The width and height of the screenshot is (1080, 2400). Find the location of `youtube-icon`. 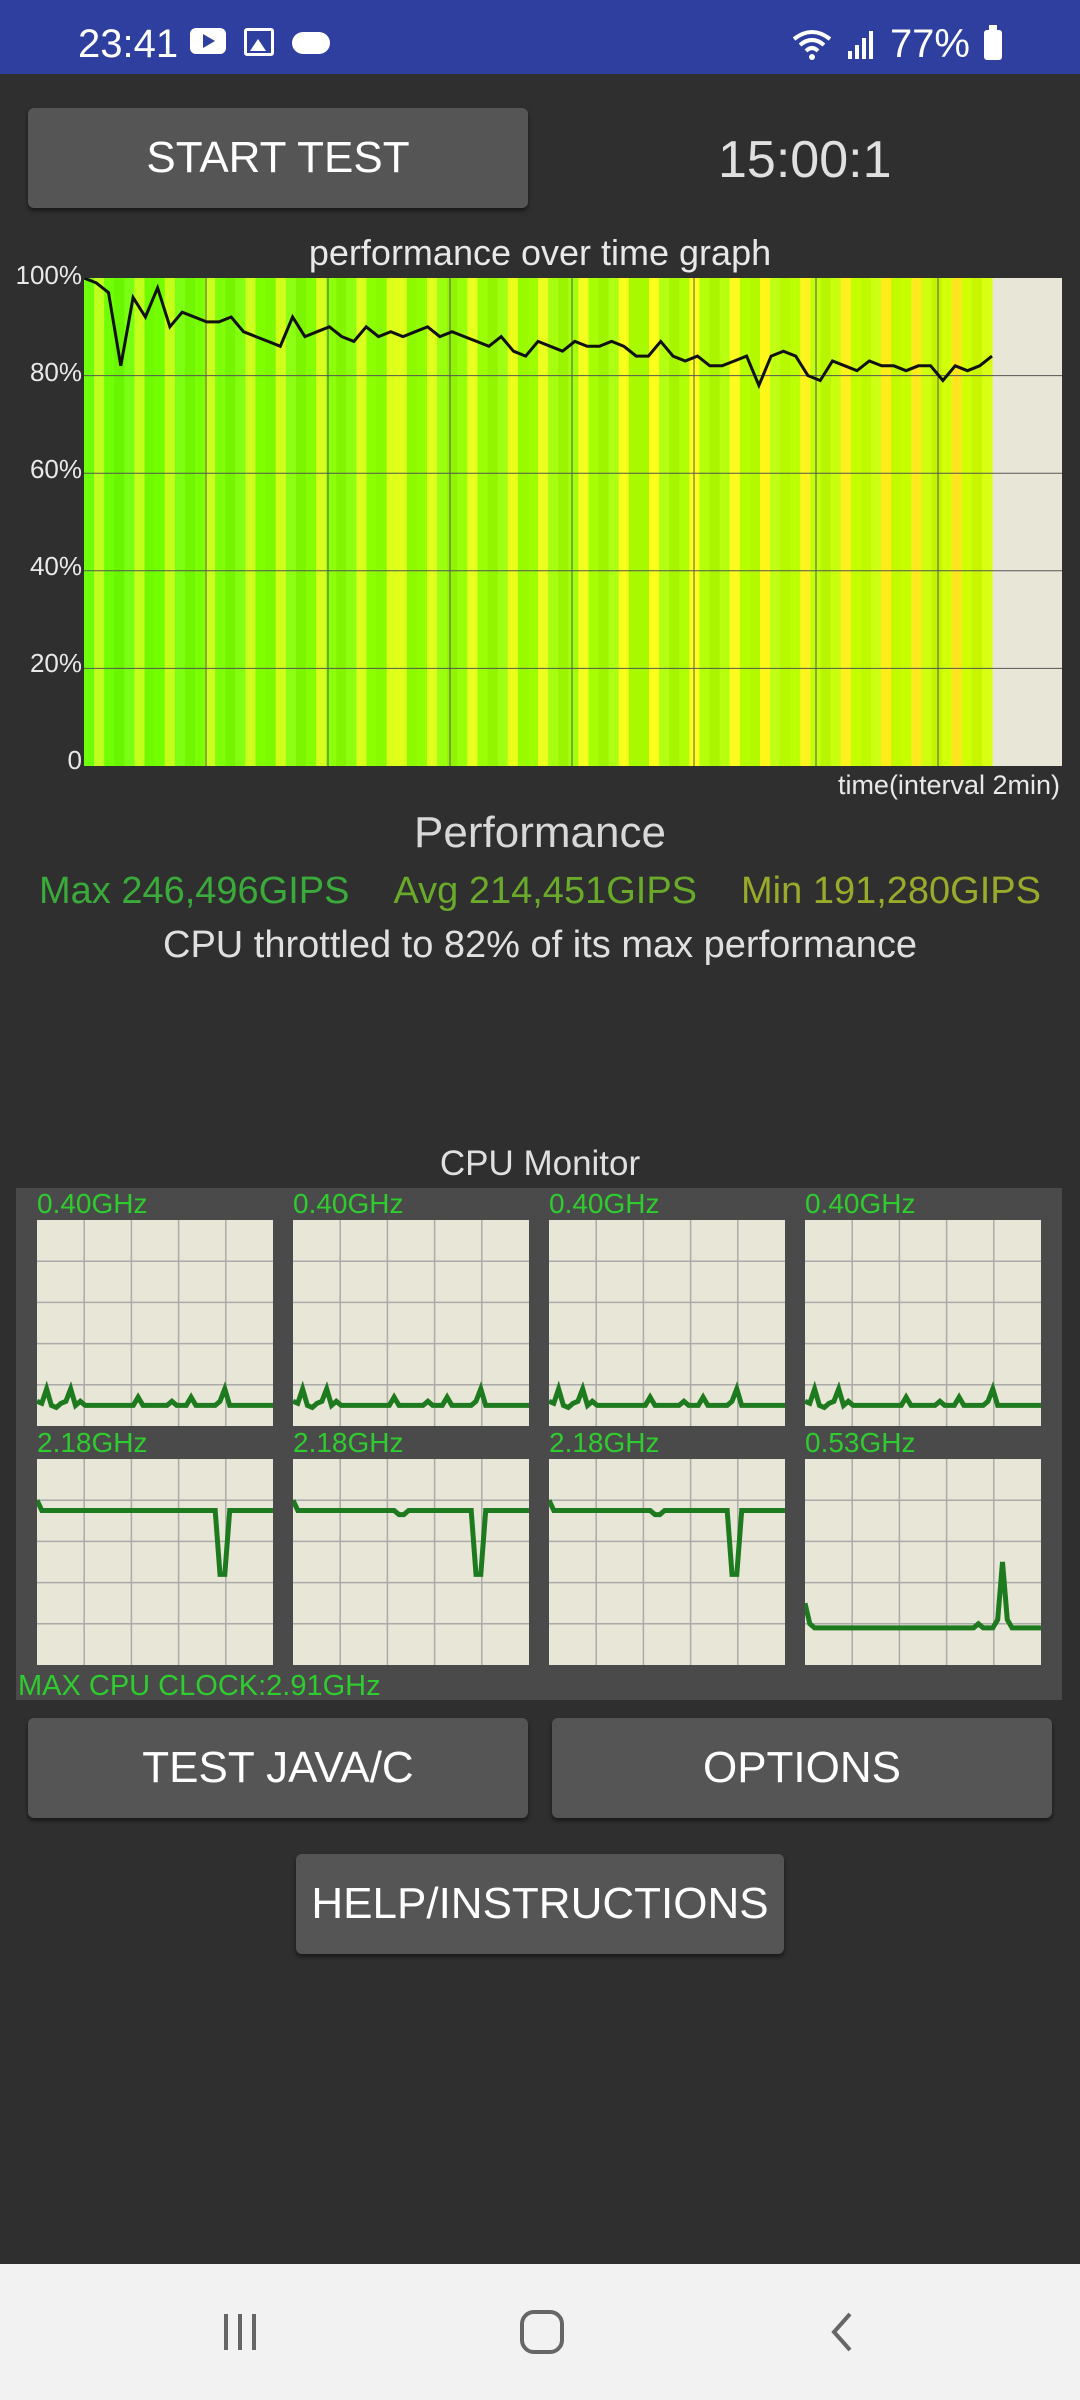

youtube-icon is located at coordinates (208, 41).